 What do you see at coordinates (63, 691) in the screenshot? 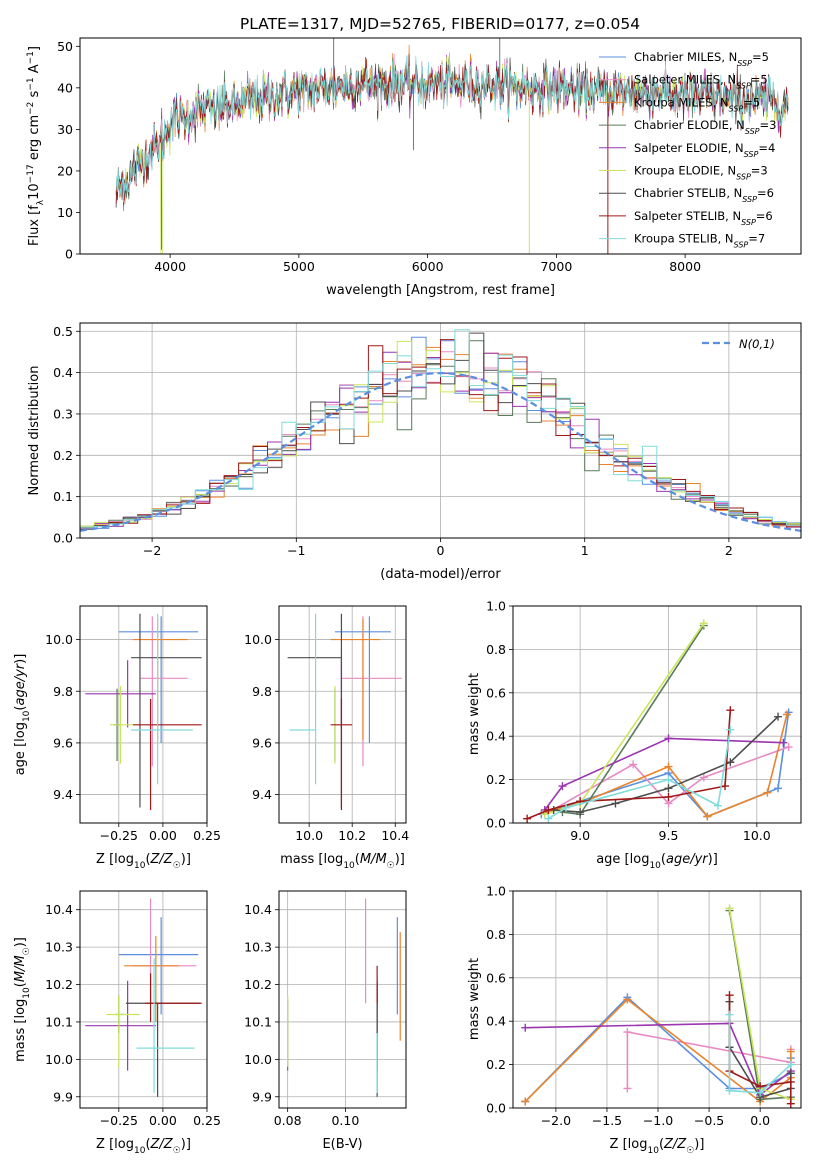
I see `y-tick-label: 9.8` at bounding box center [63, 691].